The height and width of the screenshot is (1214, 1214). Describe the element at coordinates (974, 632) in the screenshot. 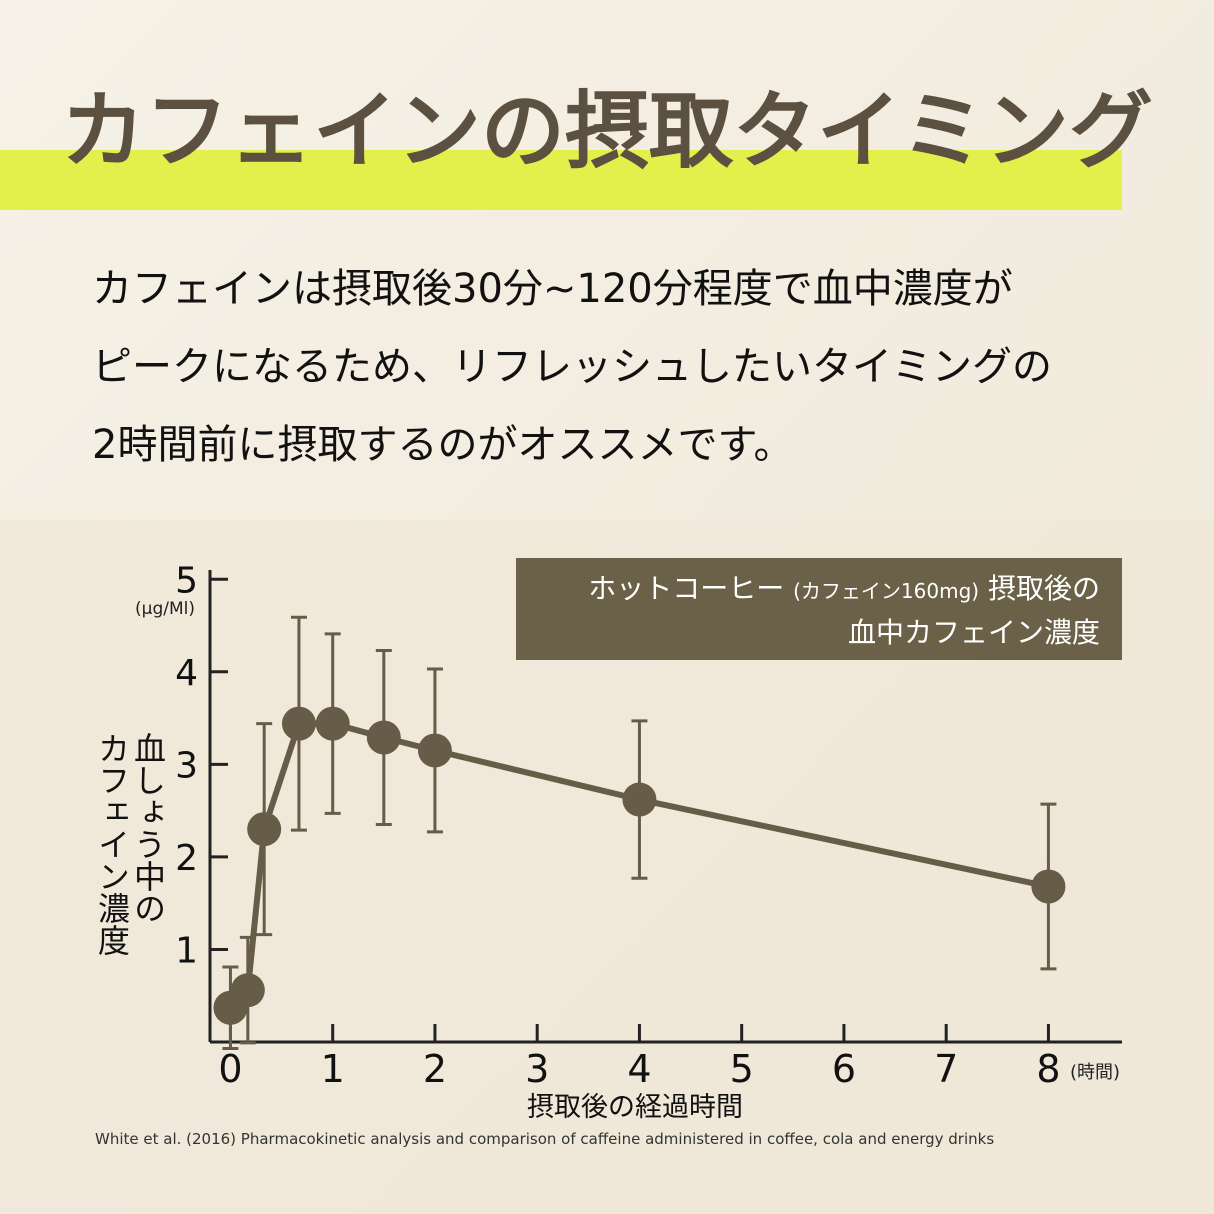

I see `legend-text: 血中カフェイン濃度` at that location.